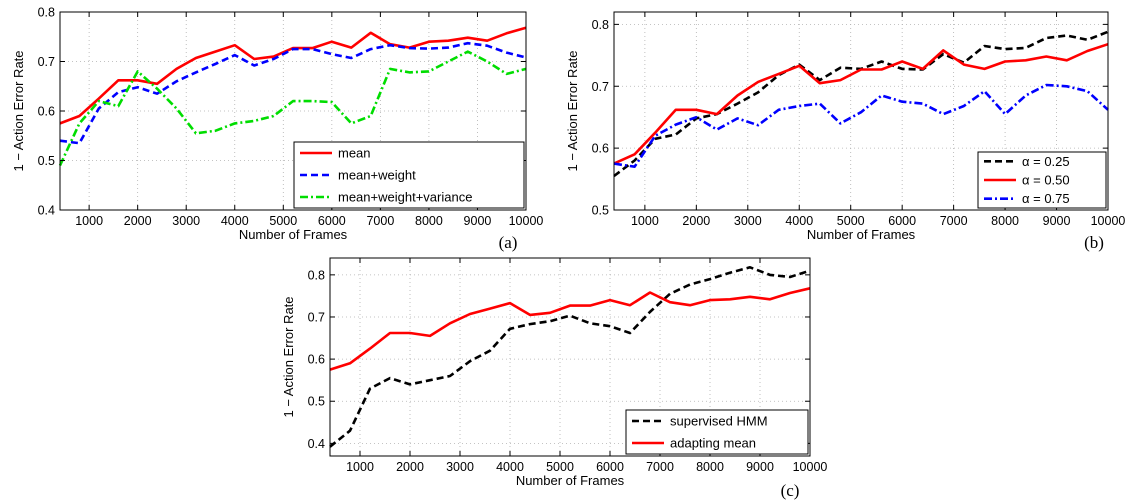  I want to click on legend-label-1: adapting mean, so click(713, 443).